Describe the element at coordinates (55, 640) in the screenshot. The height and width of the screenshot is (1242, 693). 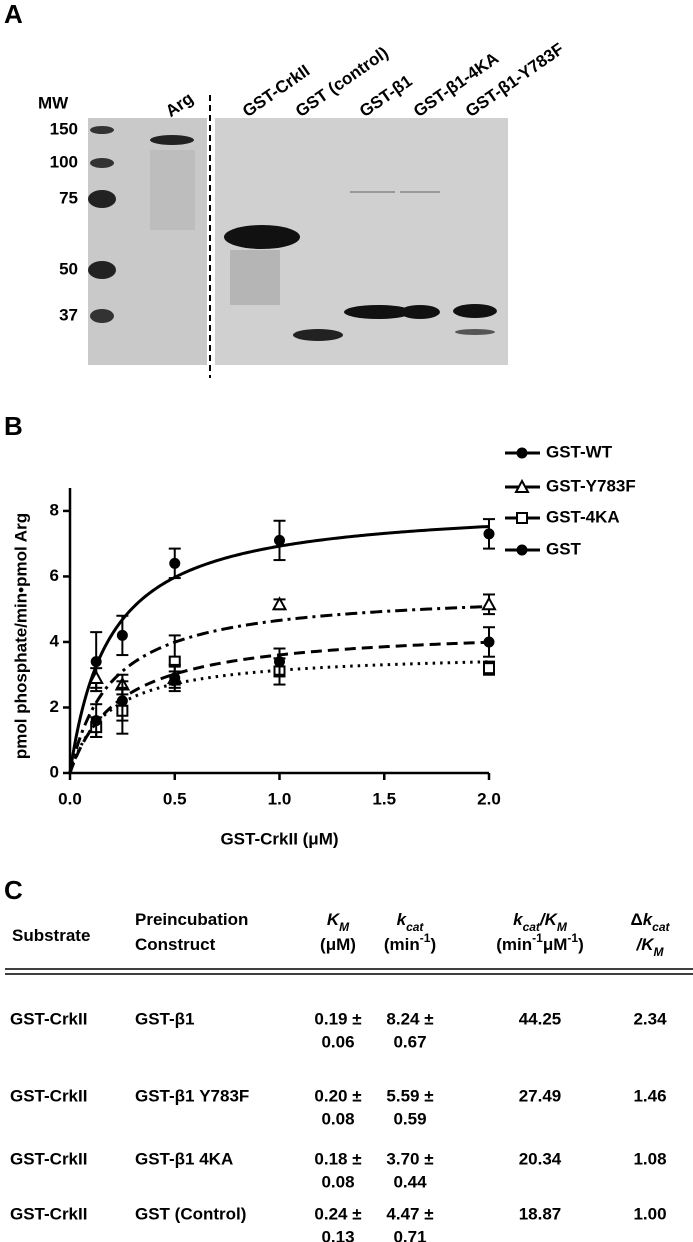
I see `y-tick-label: 4` at that location.